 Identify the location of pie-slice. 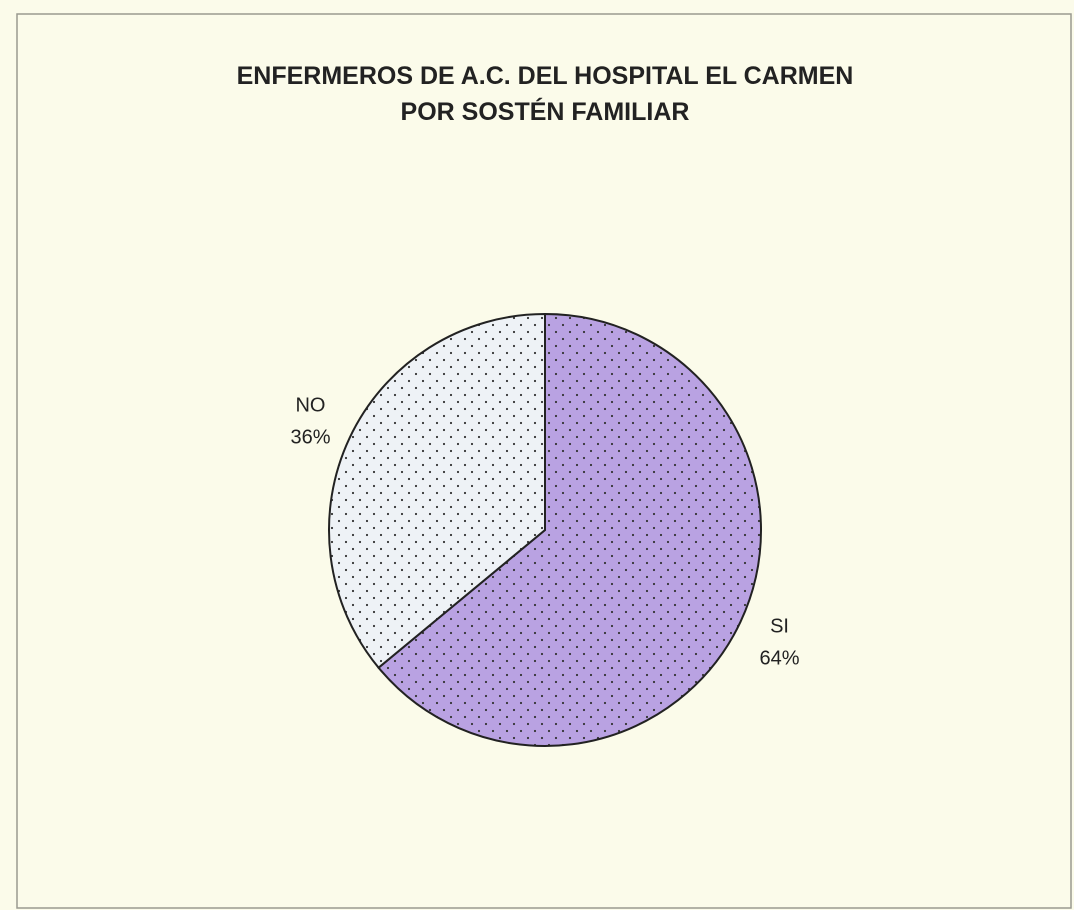
(437, 491).